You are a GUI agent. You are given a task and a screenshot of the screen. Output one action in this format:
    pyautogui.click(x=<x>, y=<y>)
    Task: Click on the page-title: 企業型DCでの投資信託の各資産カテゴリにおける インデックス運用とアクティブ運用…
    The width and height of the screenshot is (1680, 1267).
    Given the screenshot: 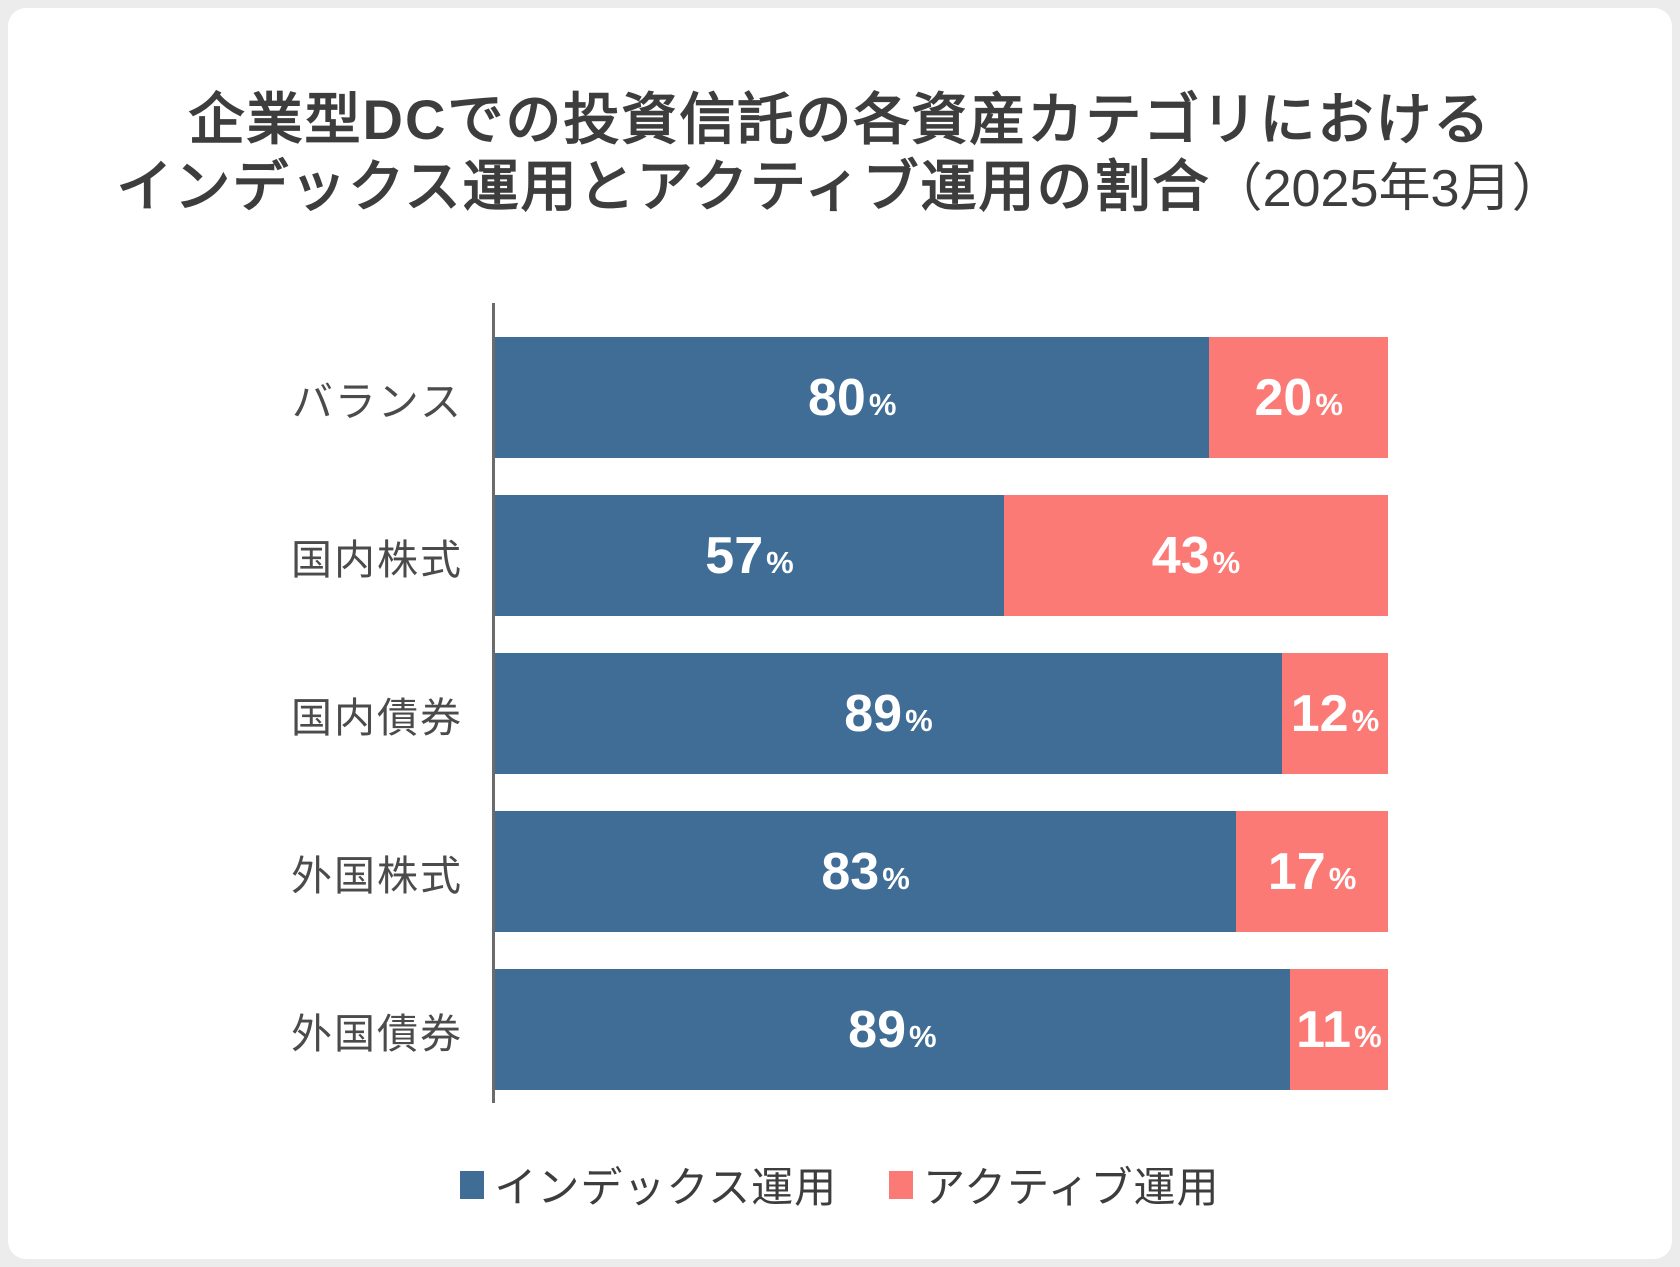 What is the action you would take?
    pyautogui.click(x=840, y=153)
    